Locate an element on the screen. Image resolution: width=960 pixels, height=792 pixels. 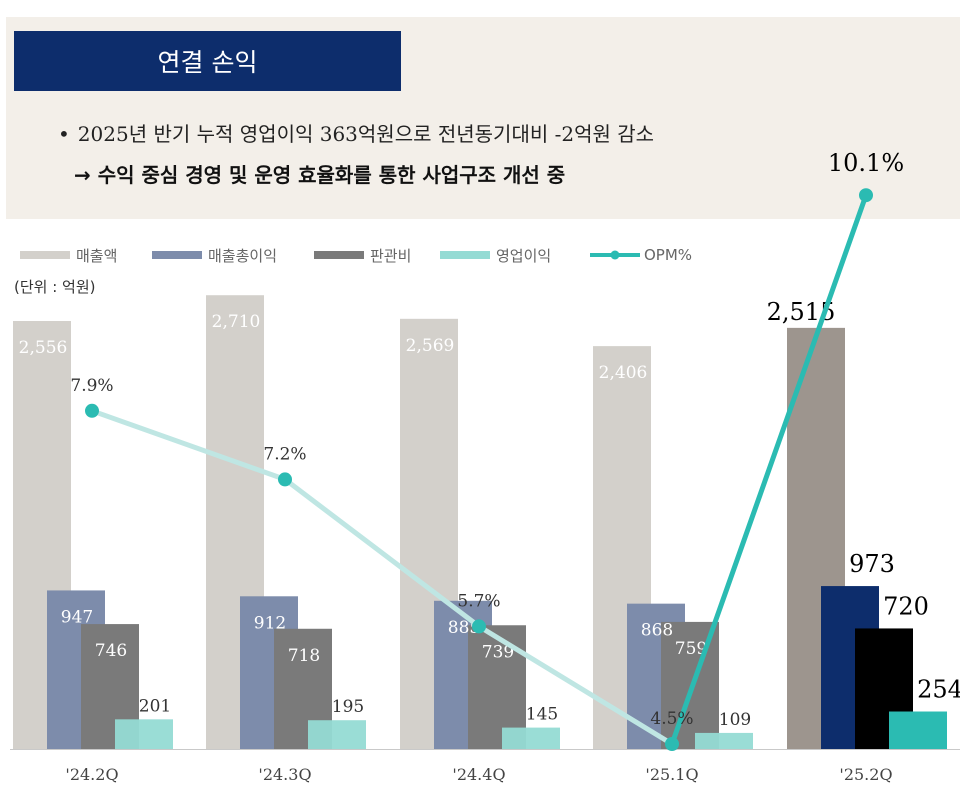
legend-item-sga: 판관비 is located at coordinates (362, 255).